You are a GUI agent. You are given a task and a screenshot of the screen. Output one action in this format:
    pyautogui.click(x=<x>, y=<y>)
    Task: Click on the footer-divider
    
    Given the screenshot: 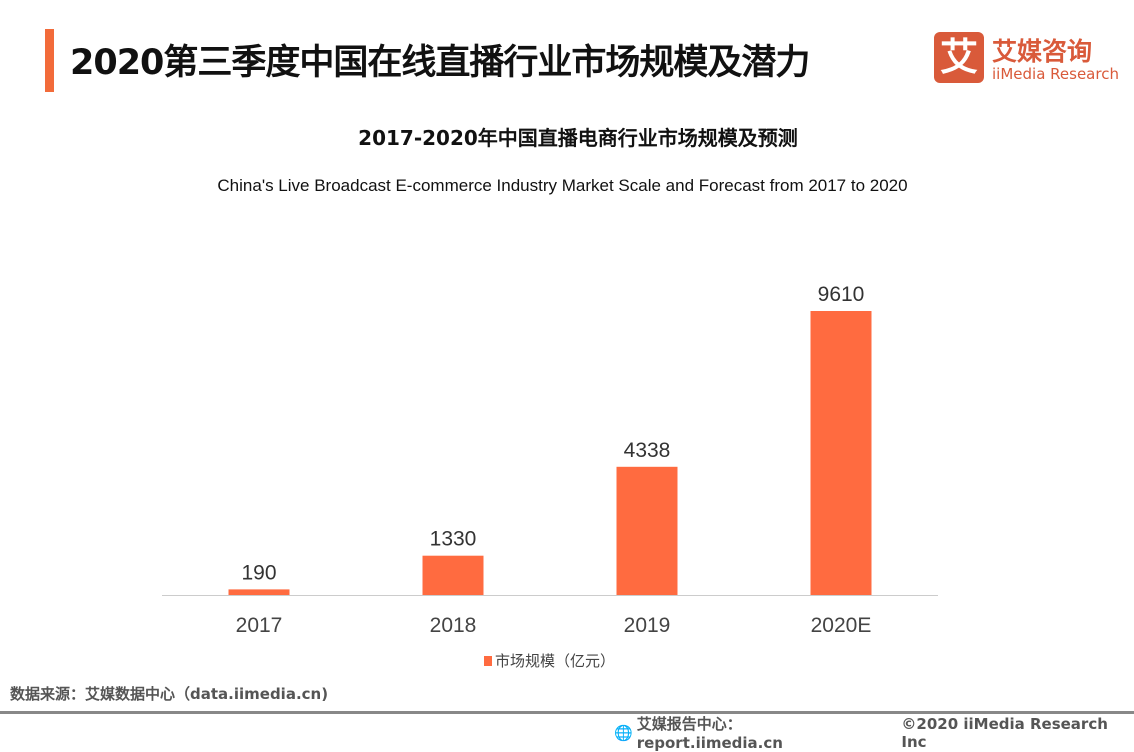 What is the action you would take?
    pyautogui.click(x=567, y=712)
    